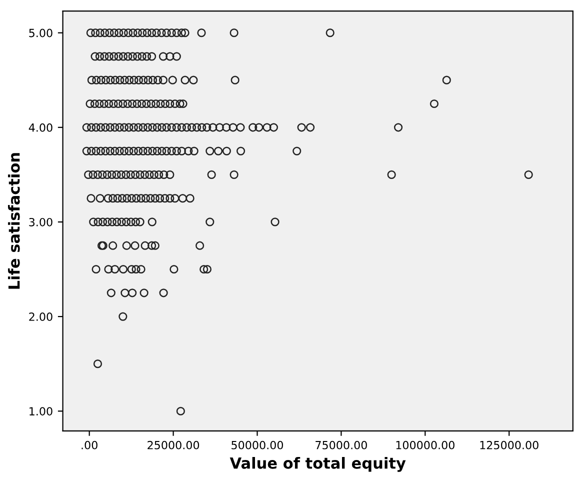 This screenshot has width=587, height=481. I want to click on x-tick-label: 25000.00, so click(174, 445).